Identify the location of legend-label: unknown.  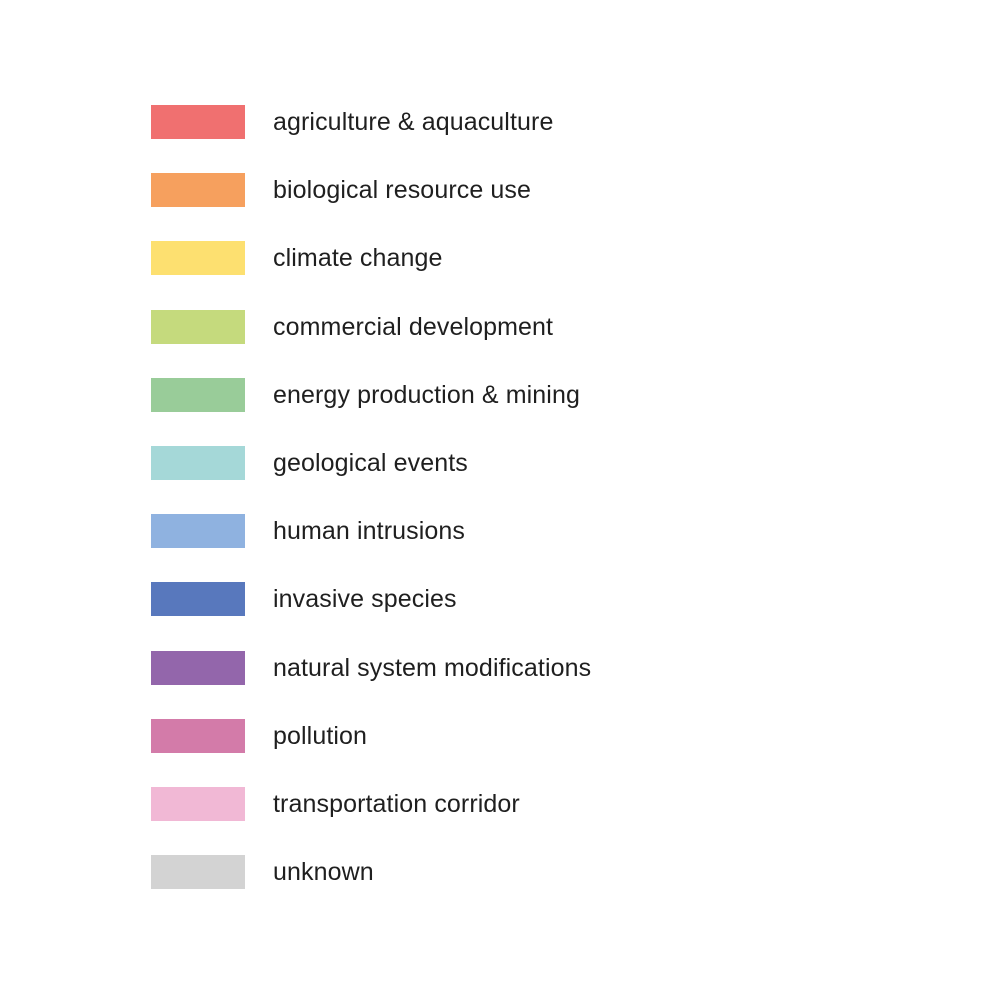
(323, 872).